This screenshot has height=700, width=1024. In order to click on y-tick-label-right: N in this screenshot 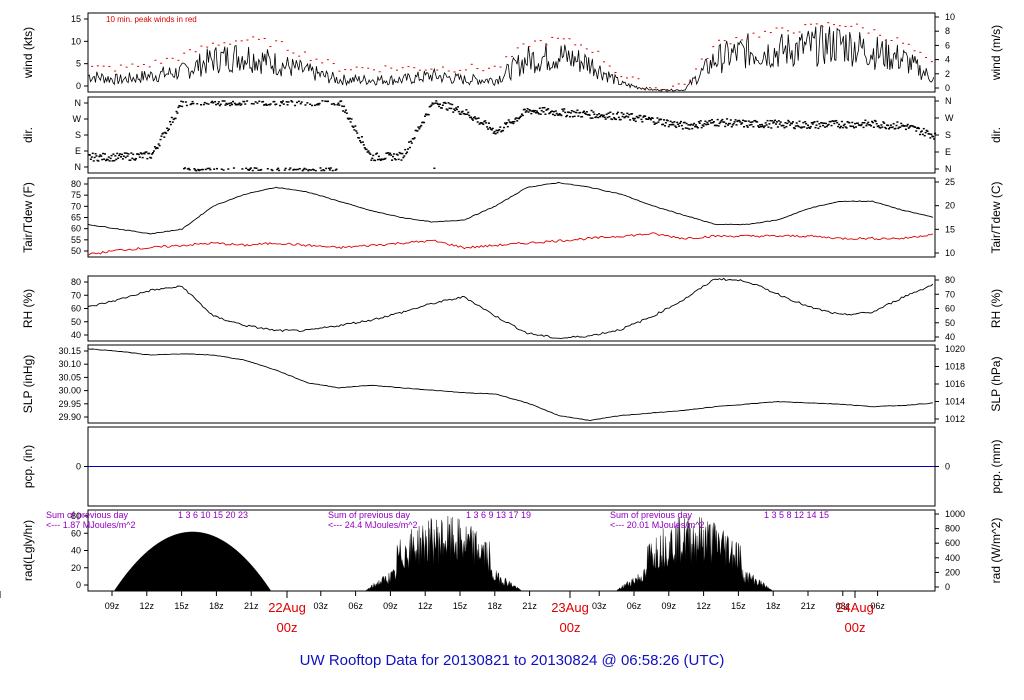, I will do `click(948, 169)`.